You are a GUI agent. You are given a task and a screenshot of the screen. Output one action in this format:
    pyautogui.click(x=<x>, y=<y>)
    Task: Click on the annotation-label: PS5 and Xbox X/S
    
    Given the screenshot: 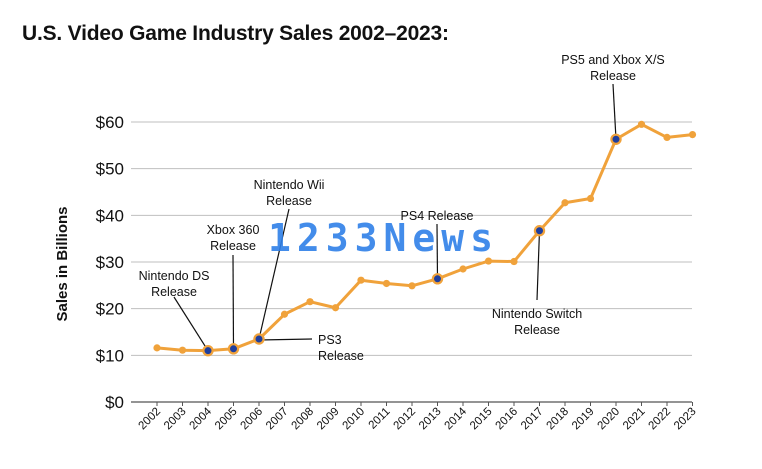 What is the action you would take?
    pyautogui.click(x=613, y=60)
    